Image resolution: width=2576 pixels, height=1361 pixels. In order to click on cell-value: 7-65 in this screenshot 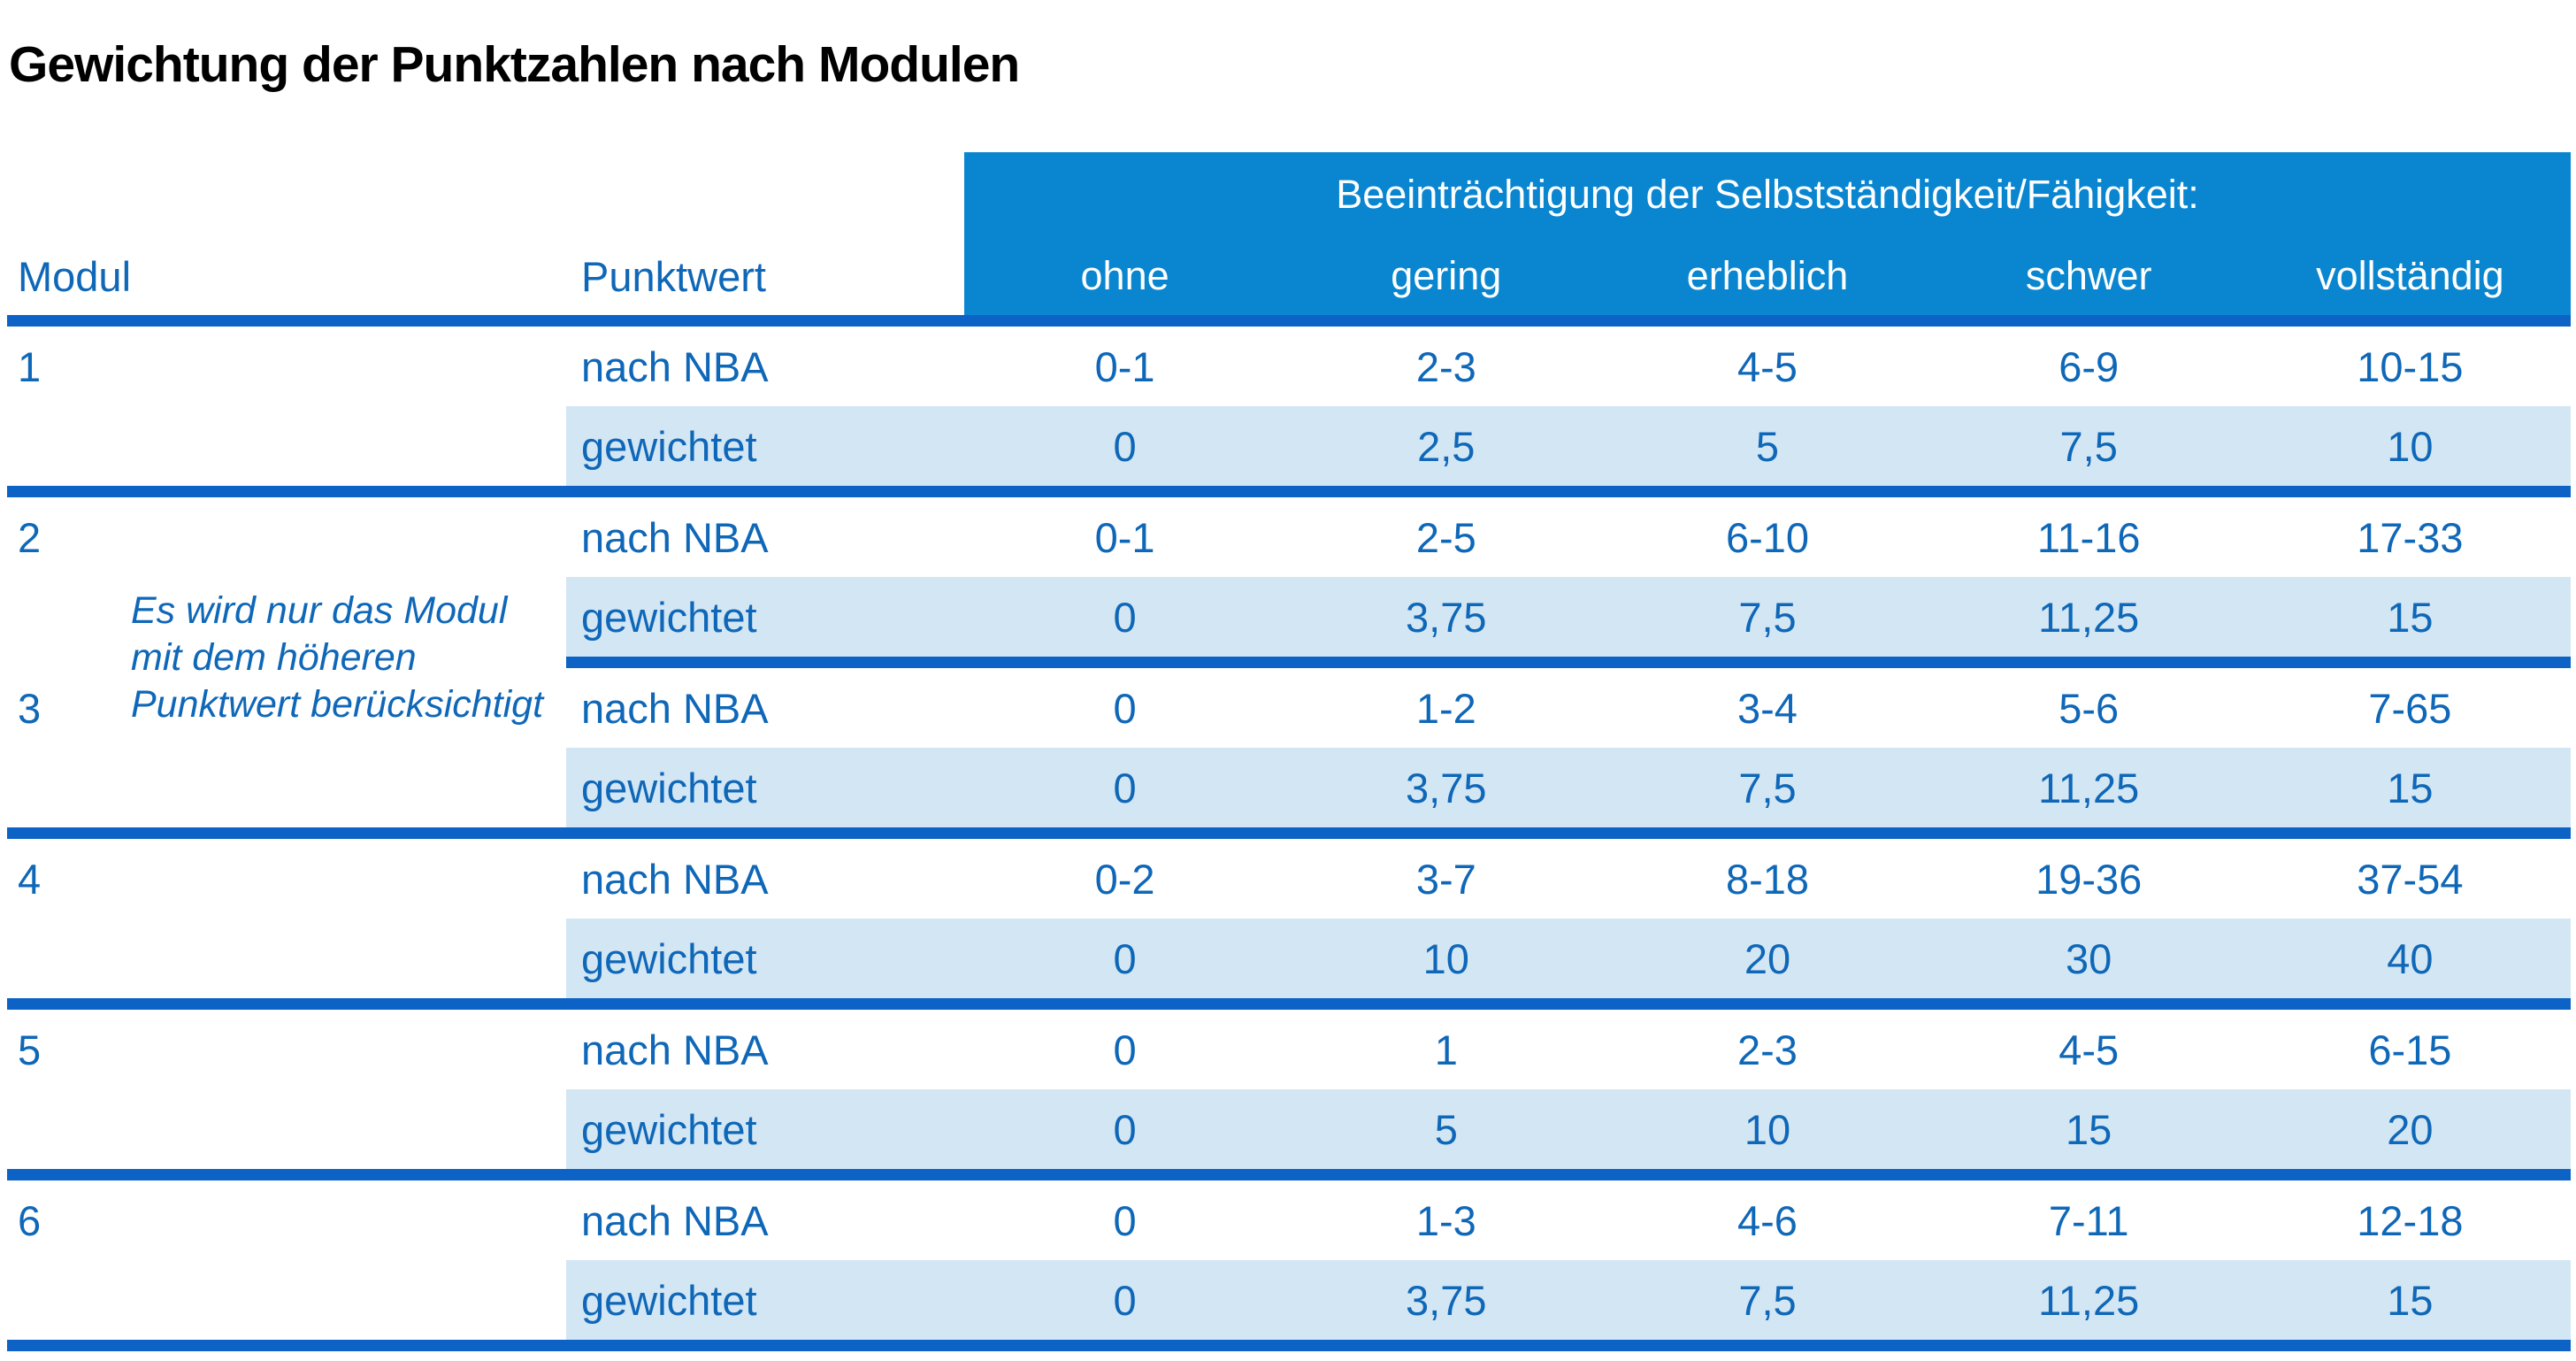, I will do `click(2410, 708)`.